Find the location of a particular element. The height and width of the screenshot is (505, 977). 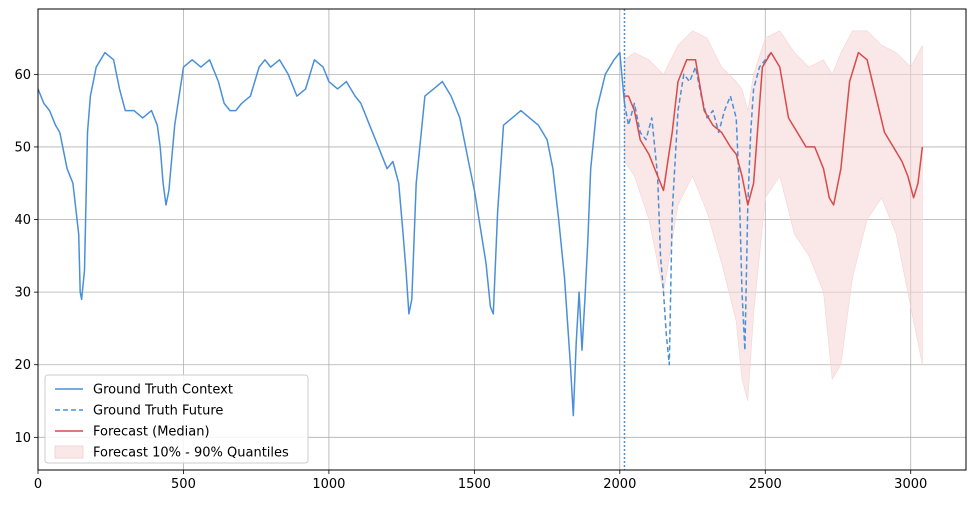

y-tick-label: 20 is located at coordinates (22, 365).